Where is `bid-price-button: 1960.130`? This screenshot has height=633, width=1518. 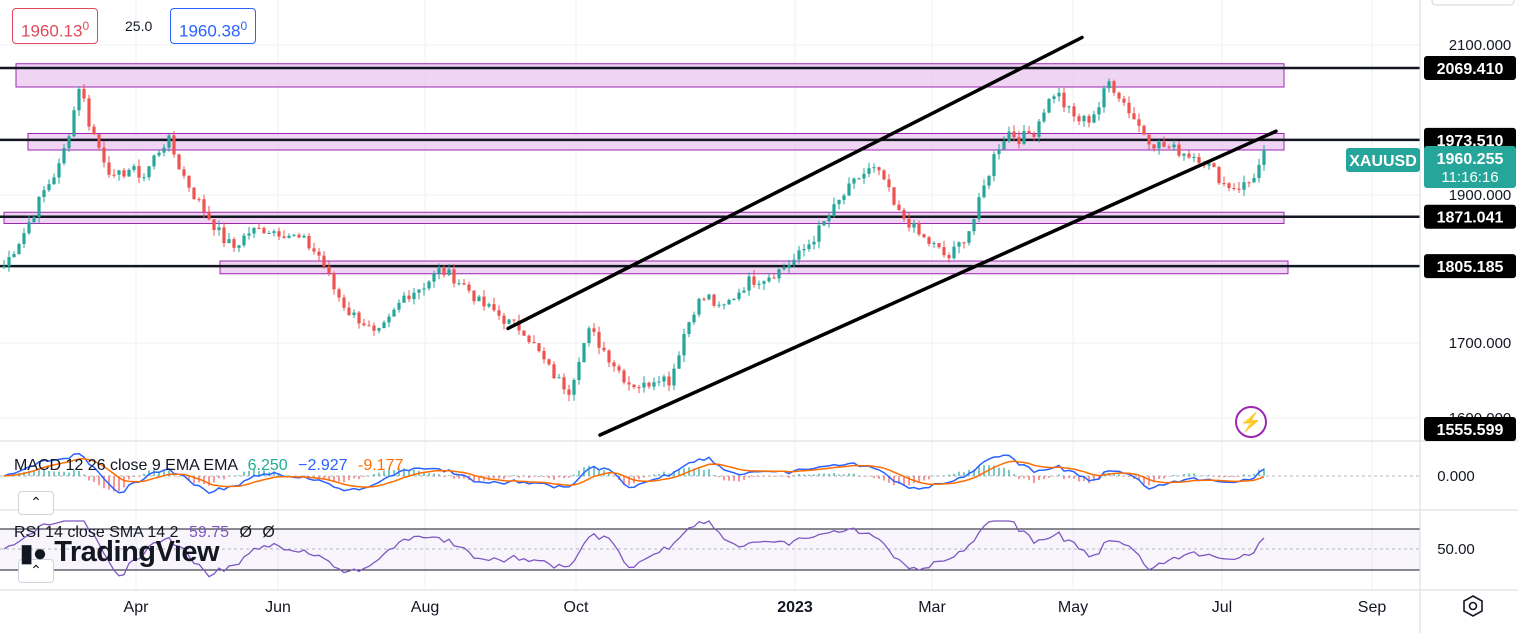 bid-price-button: 1960.130 is located at coordinates (55, 26).